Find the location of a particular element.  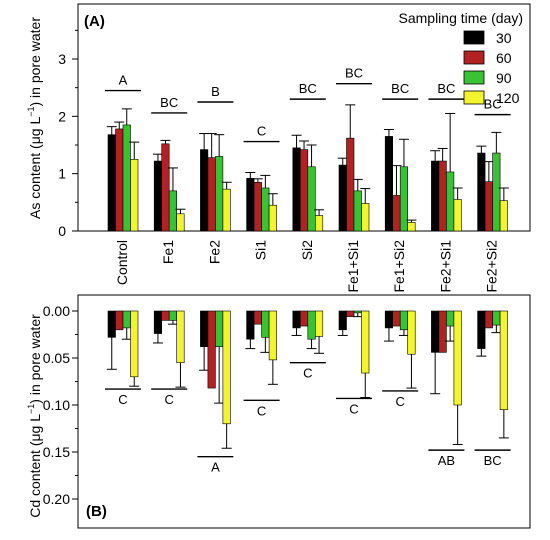

panel-b-y-tick-label: 0.00 is located at coordinates (56, 311).